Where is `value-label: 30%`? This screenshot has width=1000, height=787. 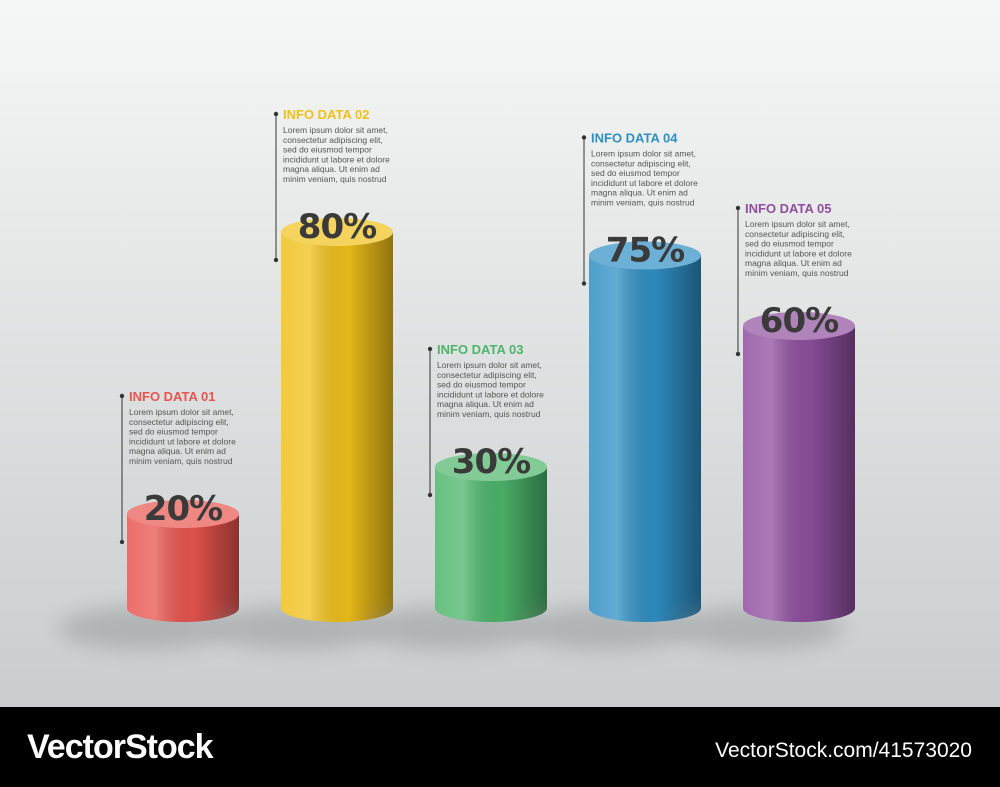
value-label: 30% is located at coordinates (491, 462).